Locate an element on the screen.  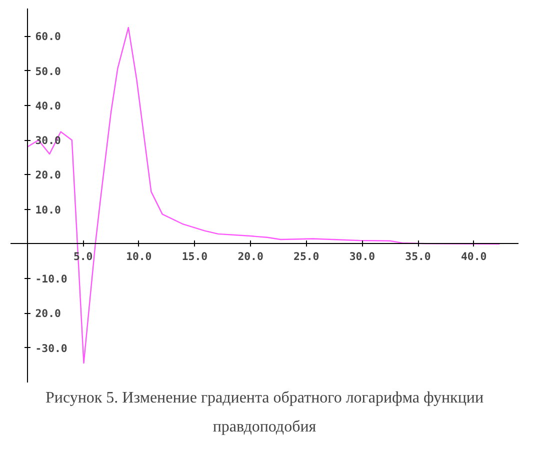
x-tick-label: 15.0 is located at coordinates (195, 256).